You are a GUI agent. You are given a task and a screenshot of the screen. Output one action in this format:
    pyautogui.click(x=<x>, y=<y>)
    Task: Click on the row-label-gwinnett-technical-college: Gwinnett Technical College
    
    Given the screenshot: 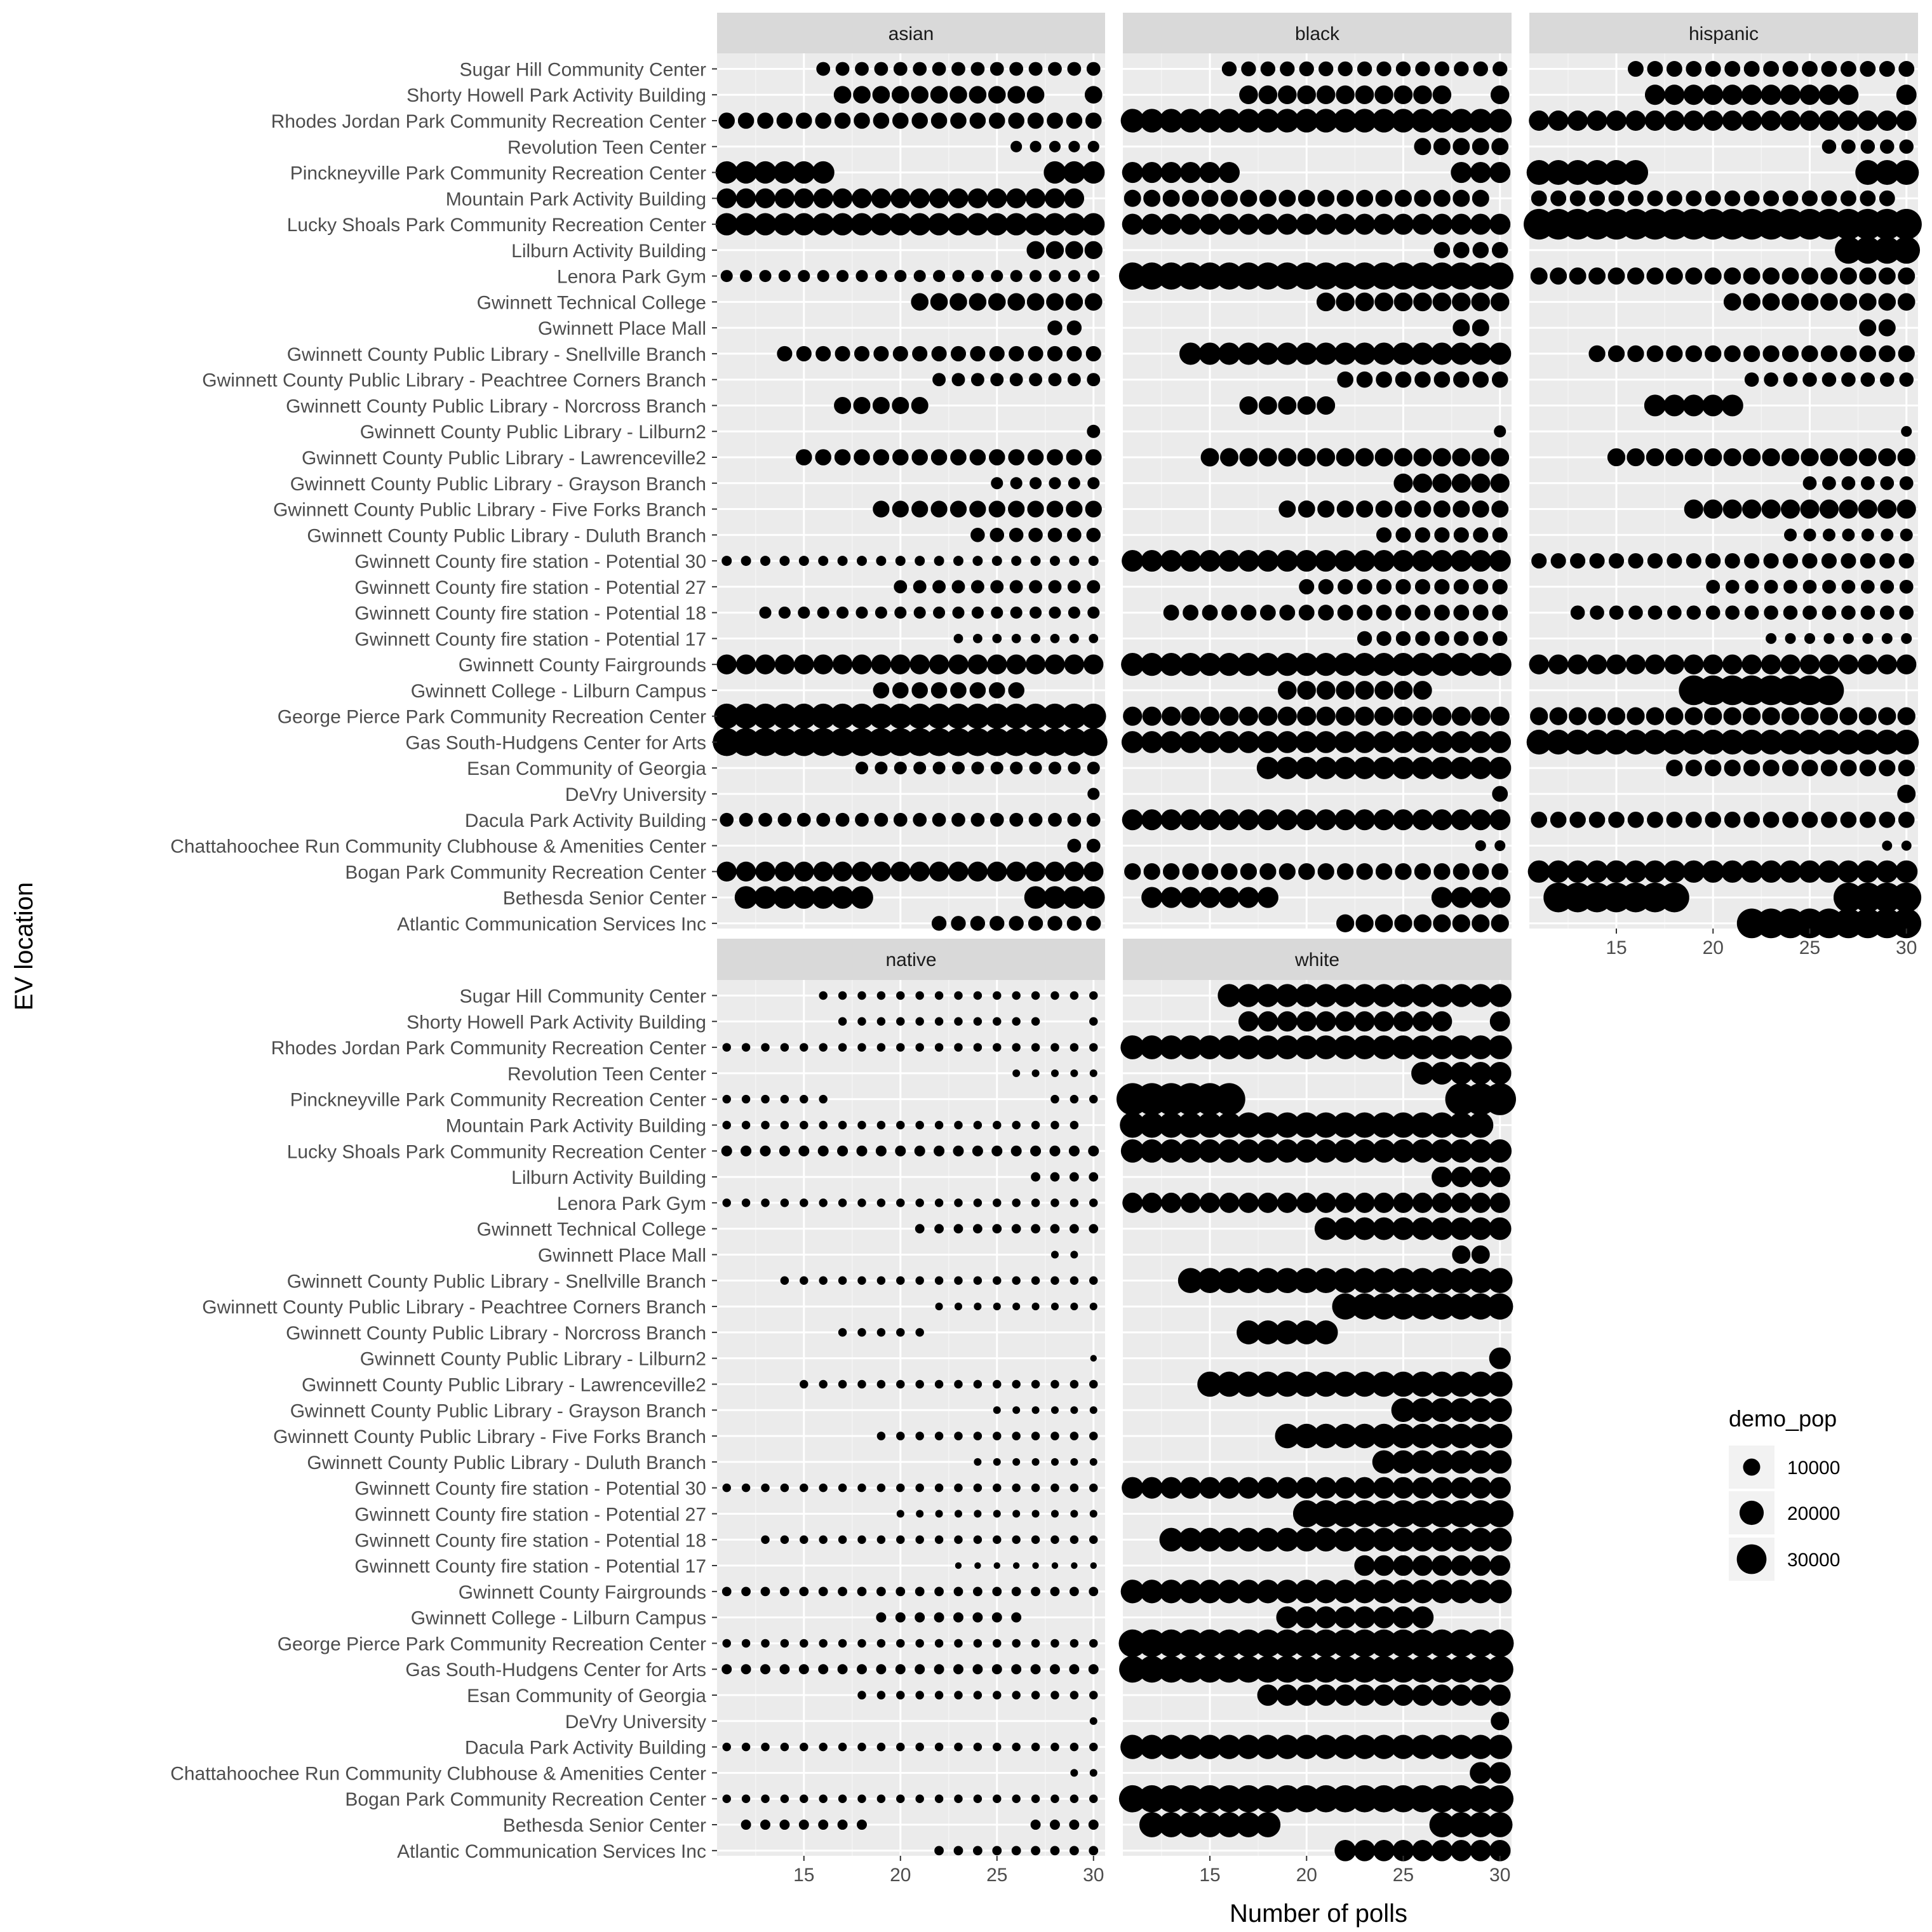 What is the action you would take?
    pyautogui.click(x=591, y=302)
    